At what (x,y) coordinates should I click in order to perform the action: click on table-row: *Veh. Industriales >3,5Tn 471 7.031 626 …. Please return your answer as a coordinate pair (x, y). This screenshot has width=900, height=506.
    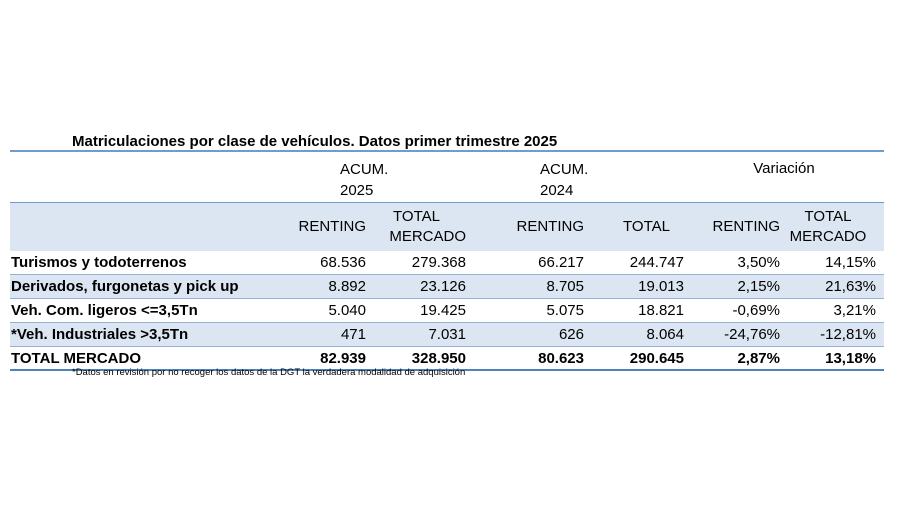
    Looking at the image, I should click on (447, 335).